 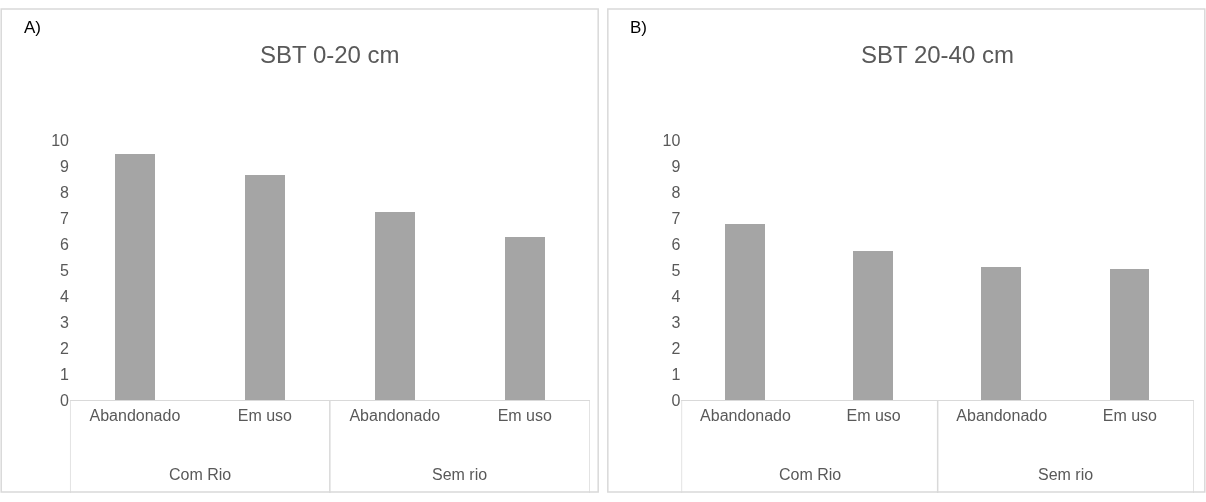 I want to click on text: B), so click(x=638, y=27).